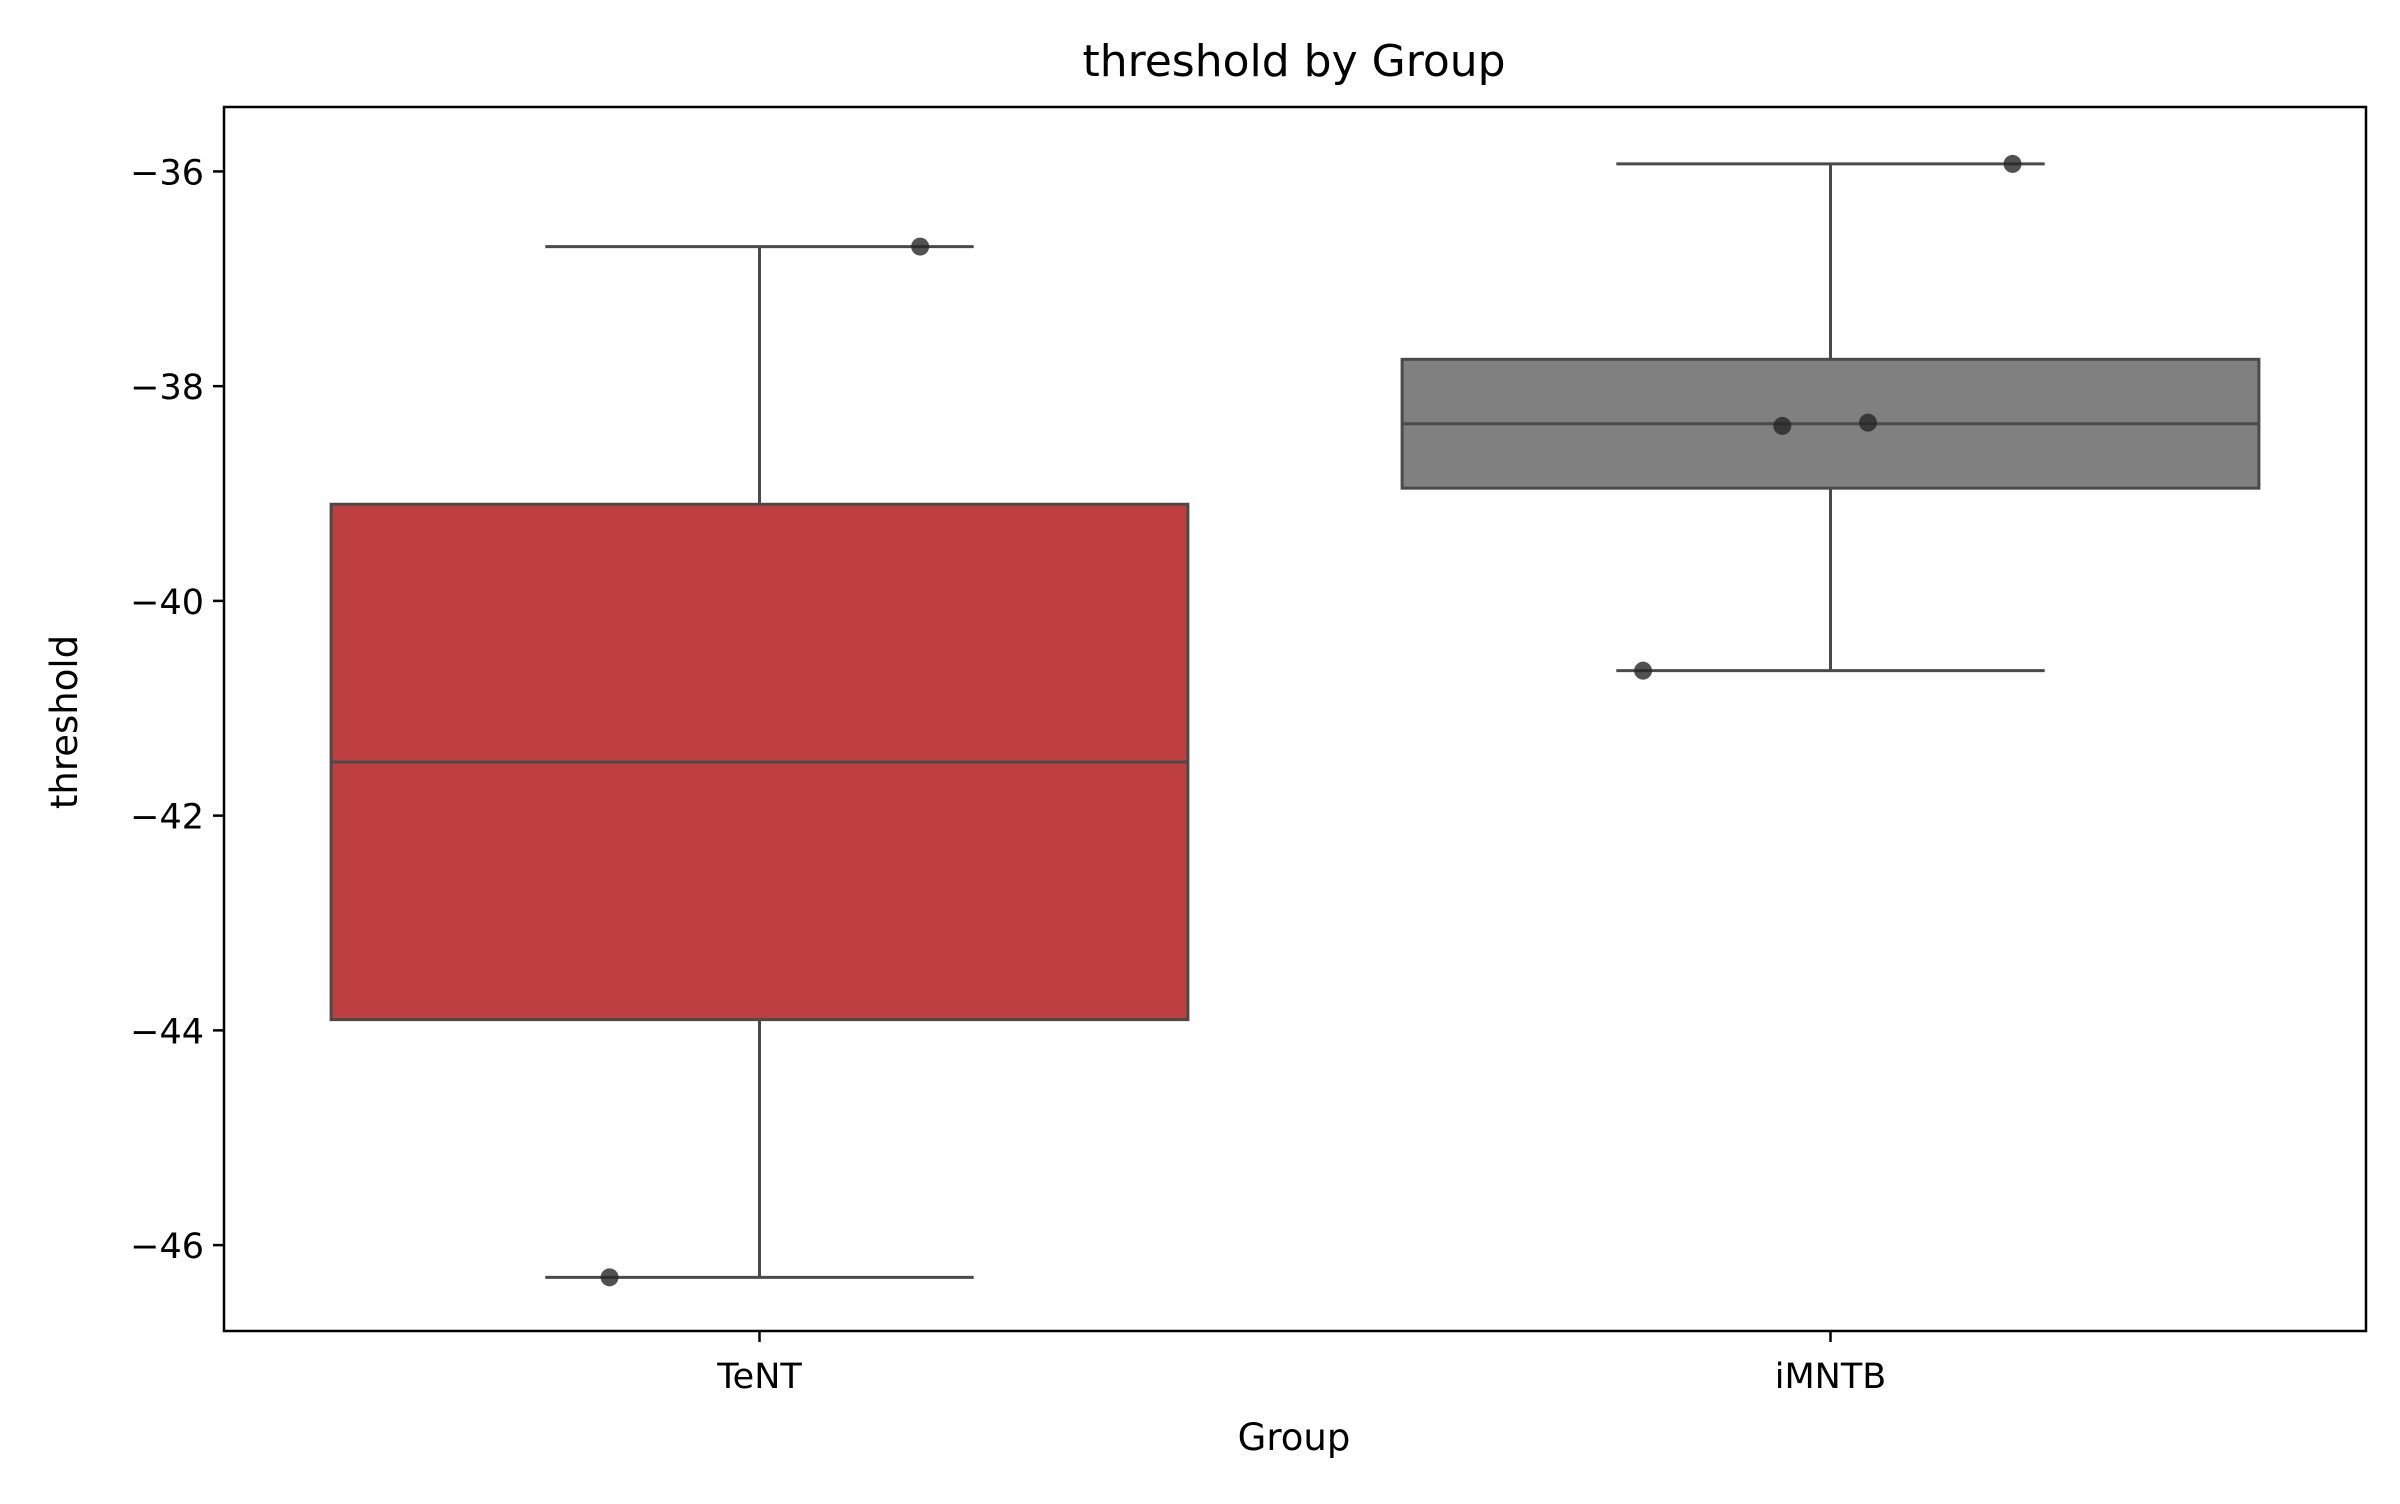 This screenshot has height=1504, width=2400. Describe the element at coordinates (1831, 1377) in the screenshot. I see `x-tick-label: iMNTB` at that location.